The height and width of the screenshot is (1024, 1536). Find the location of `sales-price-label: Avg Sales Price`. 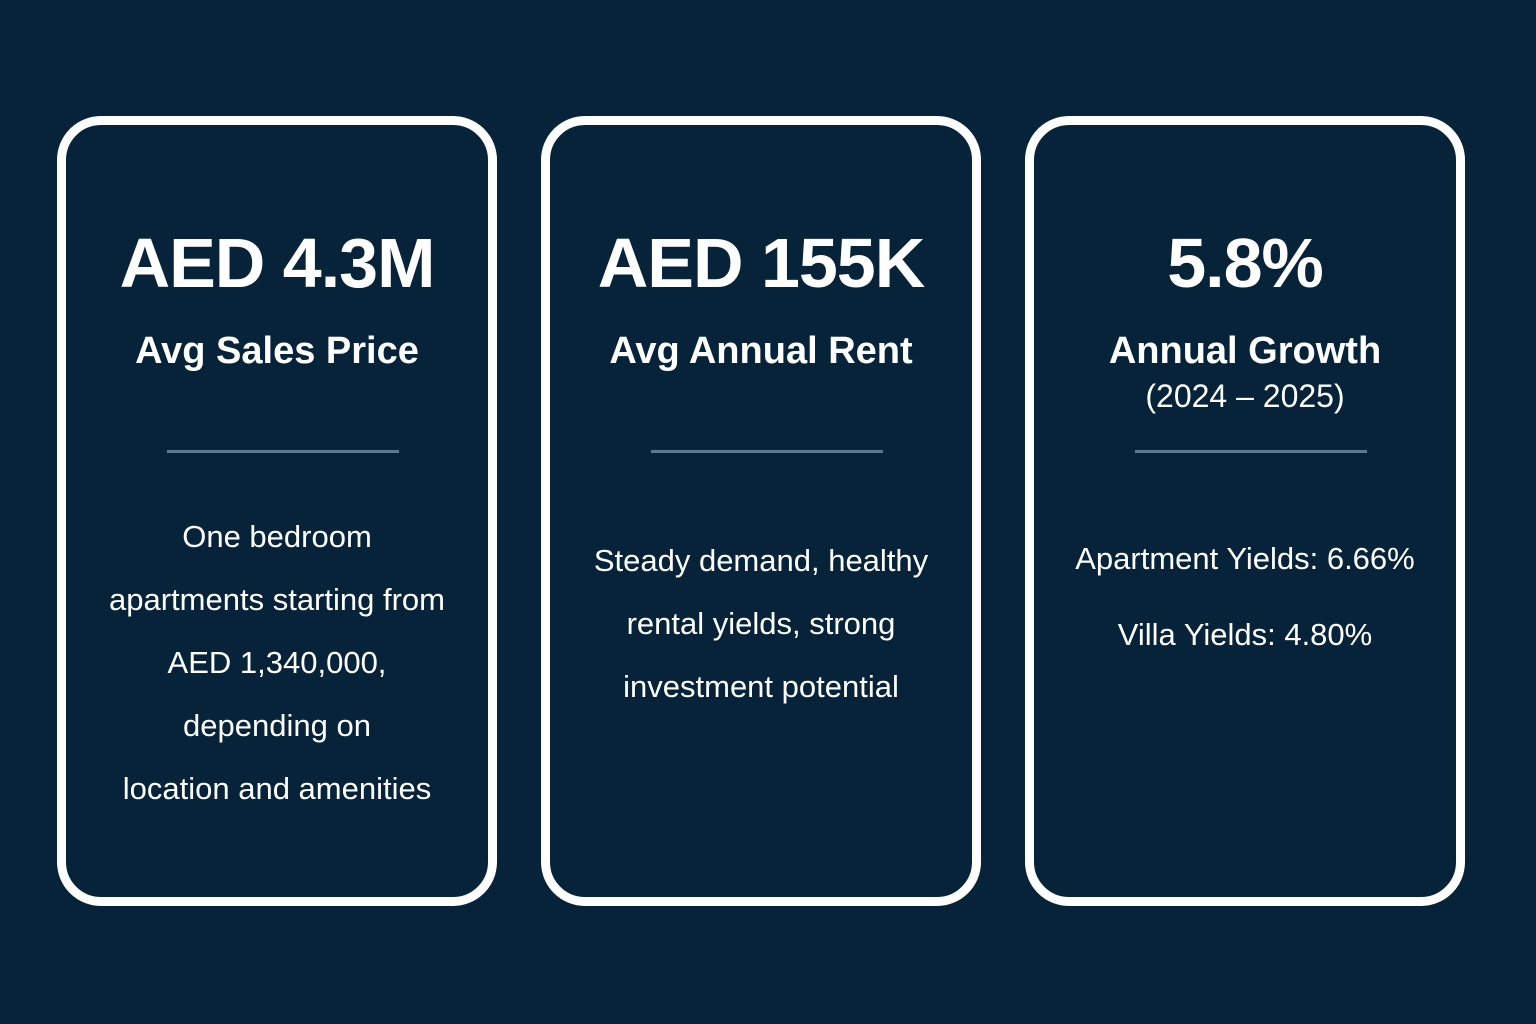

sales-price-label: Avg Sales Price is located at coordinates (277, 351).